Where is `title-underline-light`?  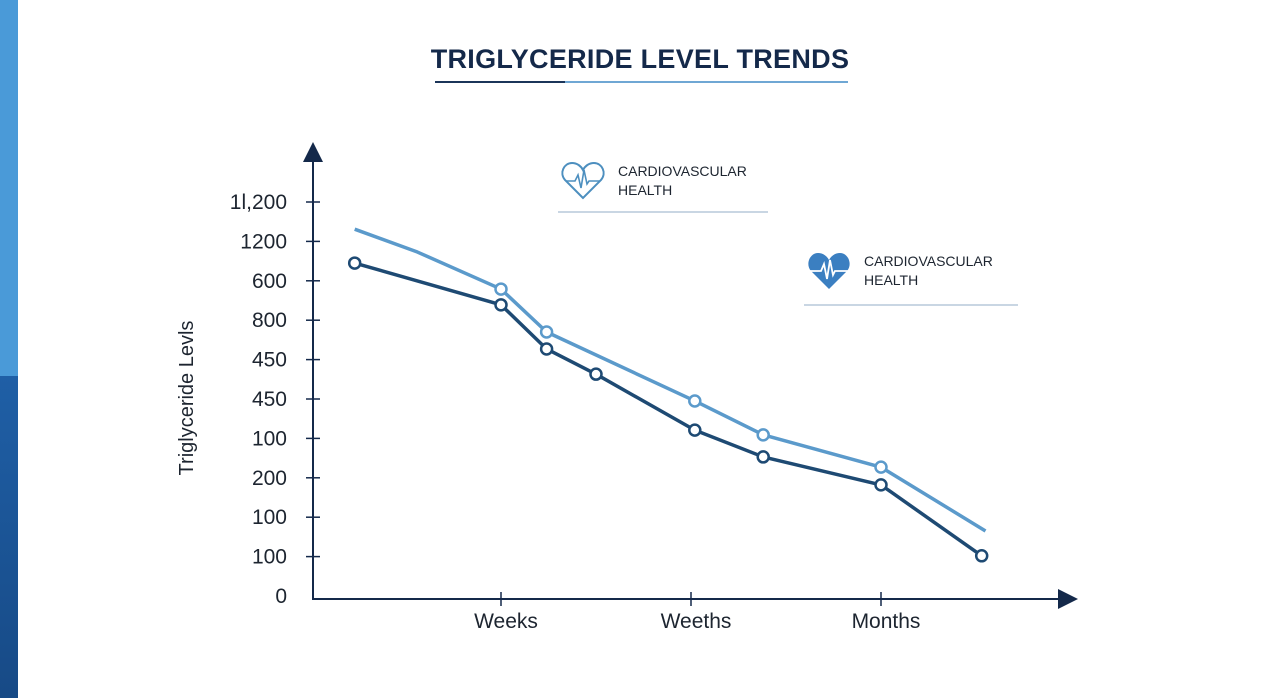 title-underline-light is located at coordinates (706, 82).